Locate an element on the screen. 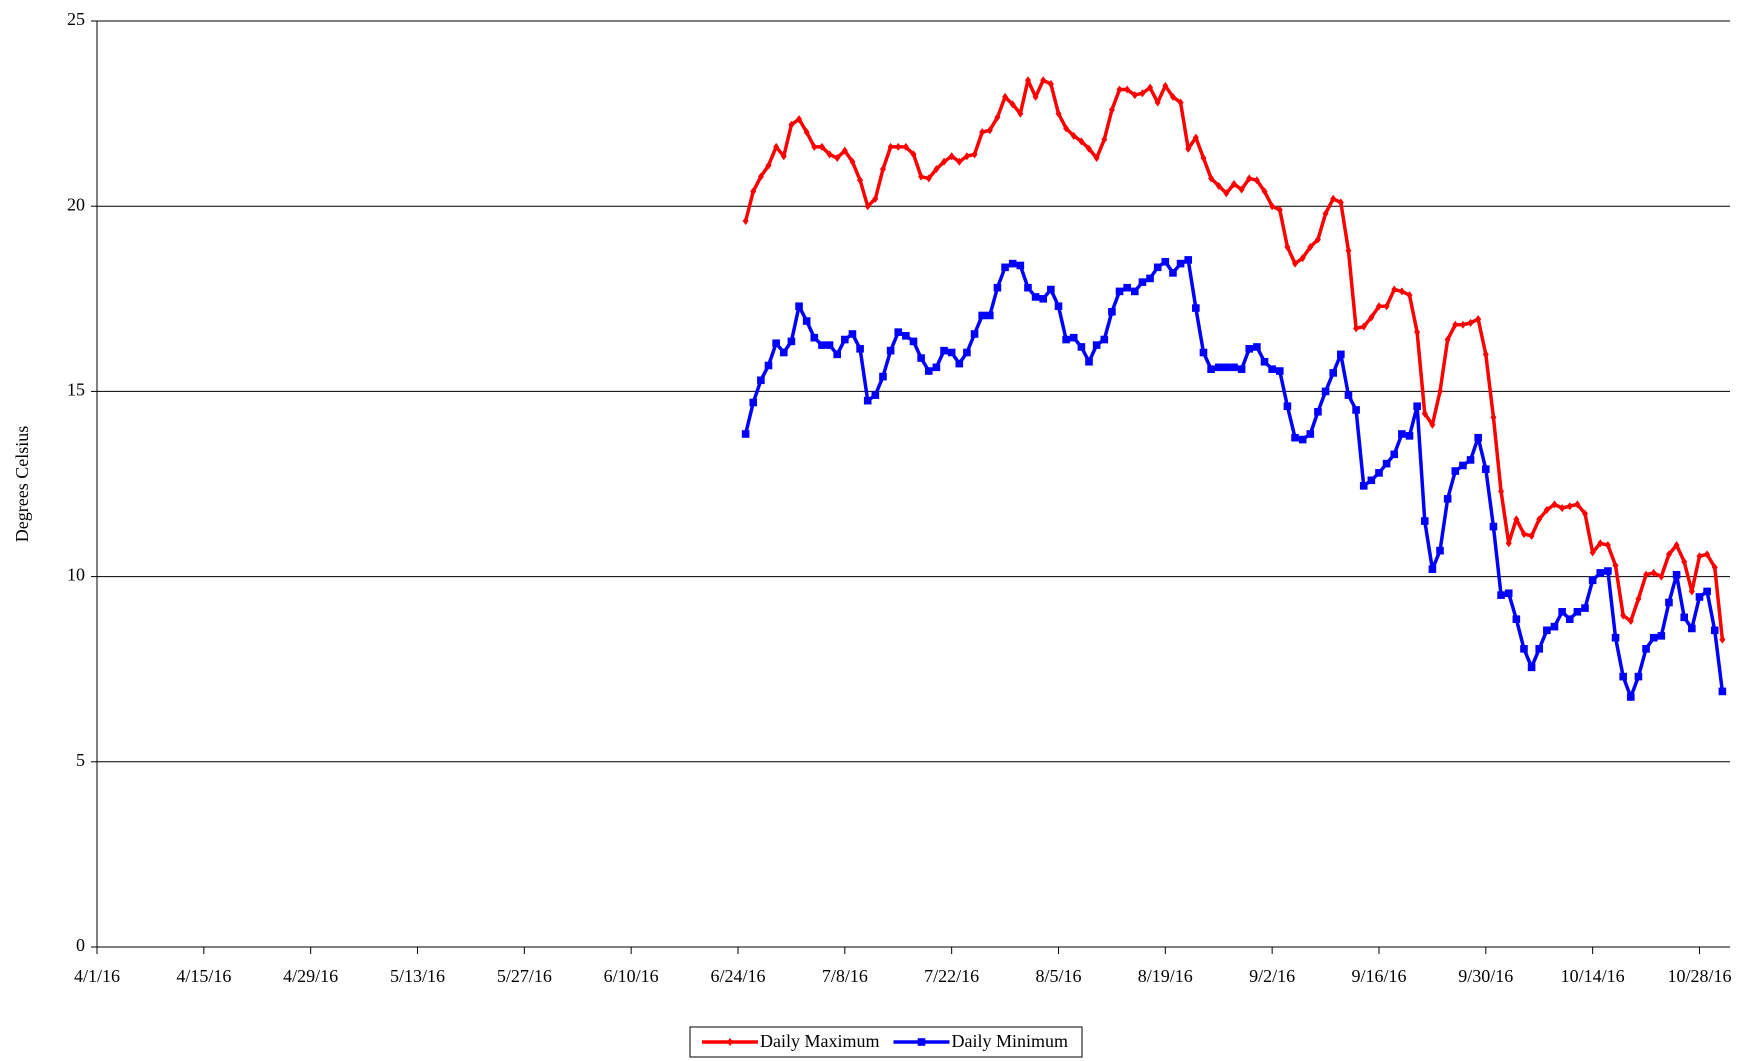 This screenshot has width=1754, height=1061. y-axis-label: Degrees Celsius is located at coordinates (22, 484).